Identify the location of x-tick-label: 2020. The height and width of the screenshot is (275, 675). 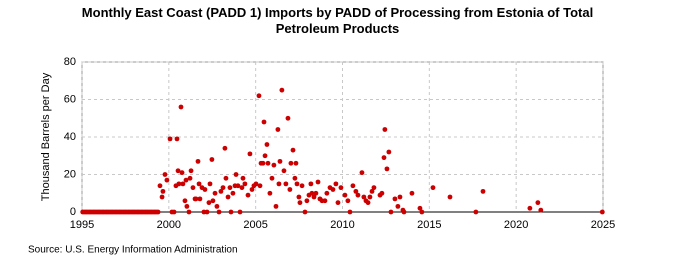
(516, 225).